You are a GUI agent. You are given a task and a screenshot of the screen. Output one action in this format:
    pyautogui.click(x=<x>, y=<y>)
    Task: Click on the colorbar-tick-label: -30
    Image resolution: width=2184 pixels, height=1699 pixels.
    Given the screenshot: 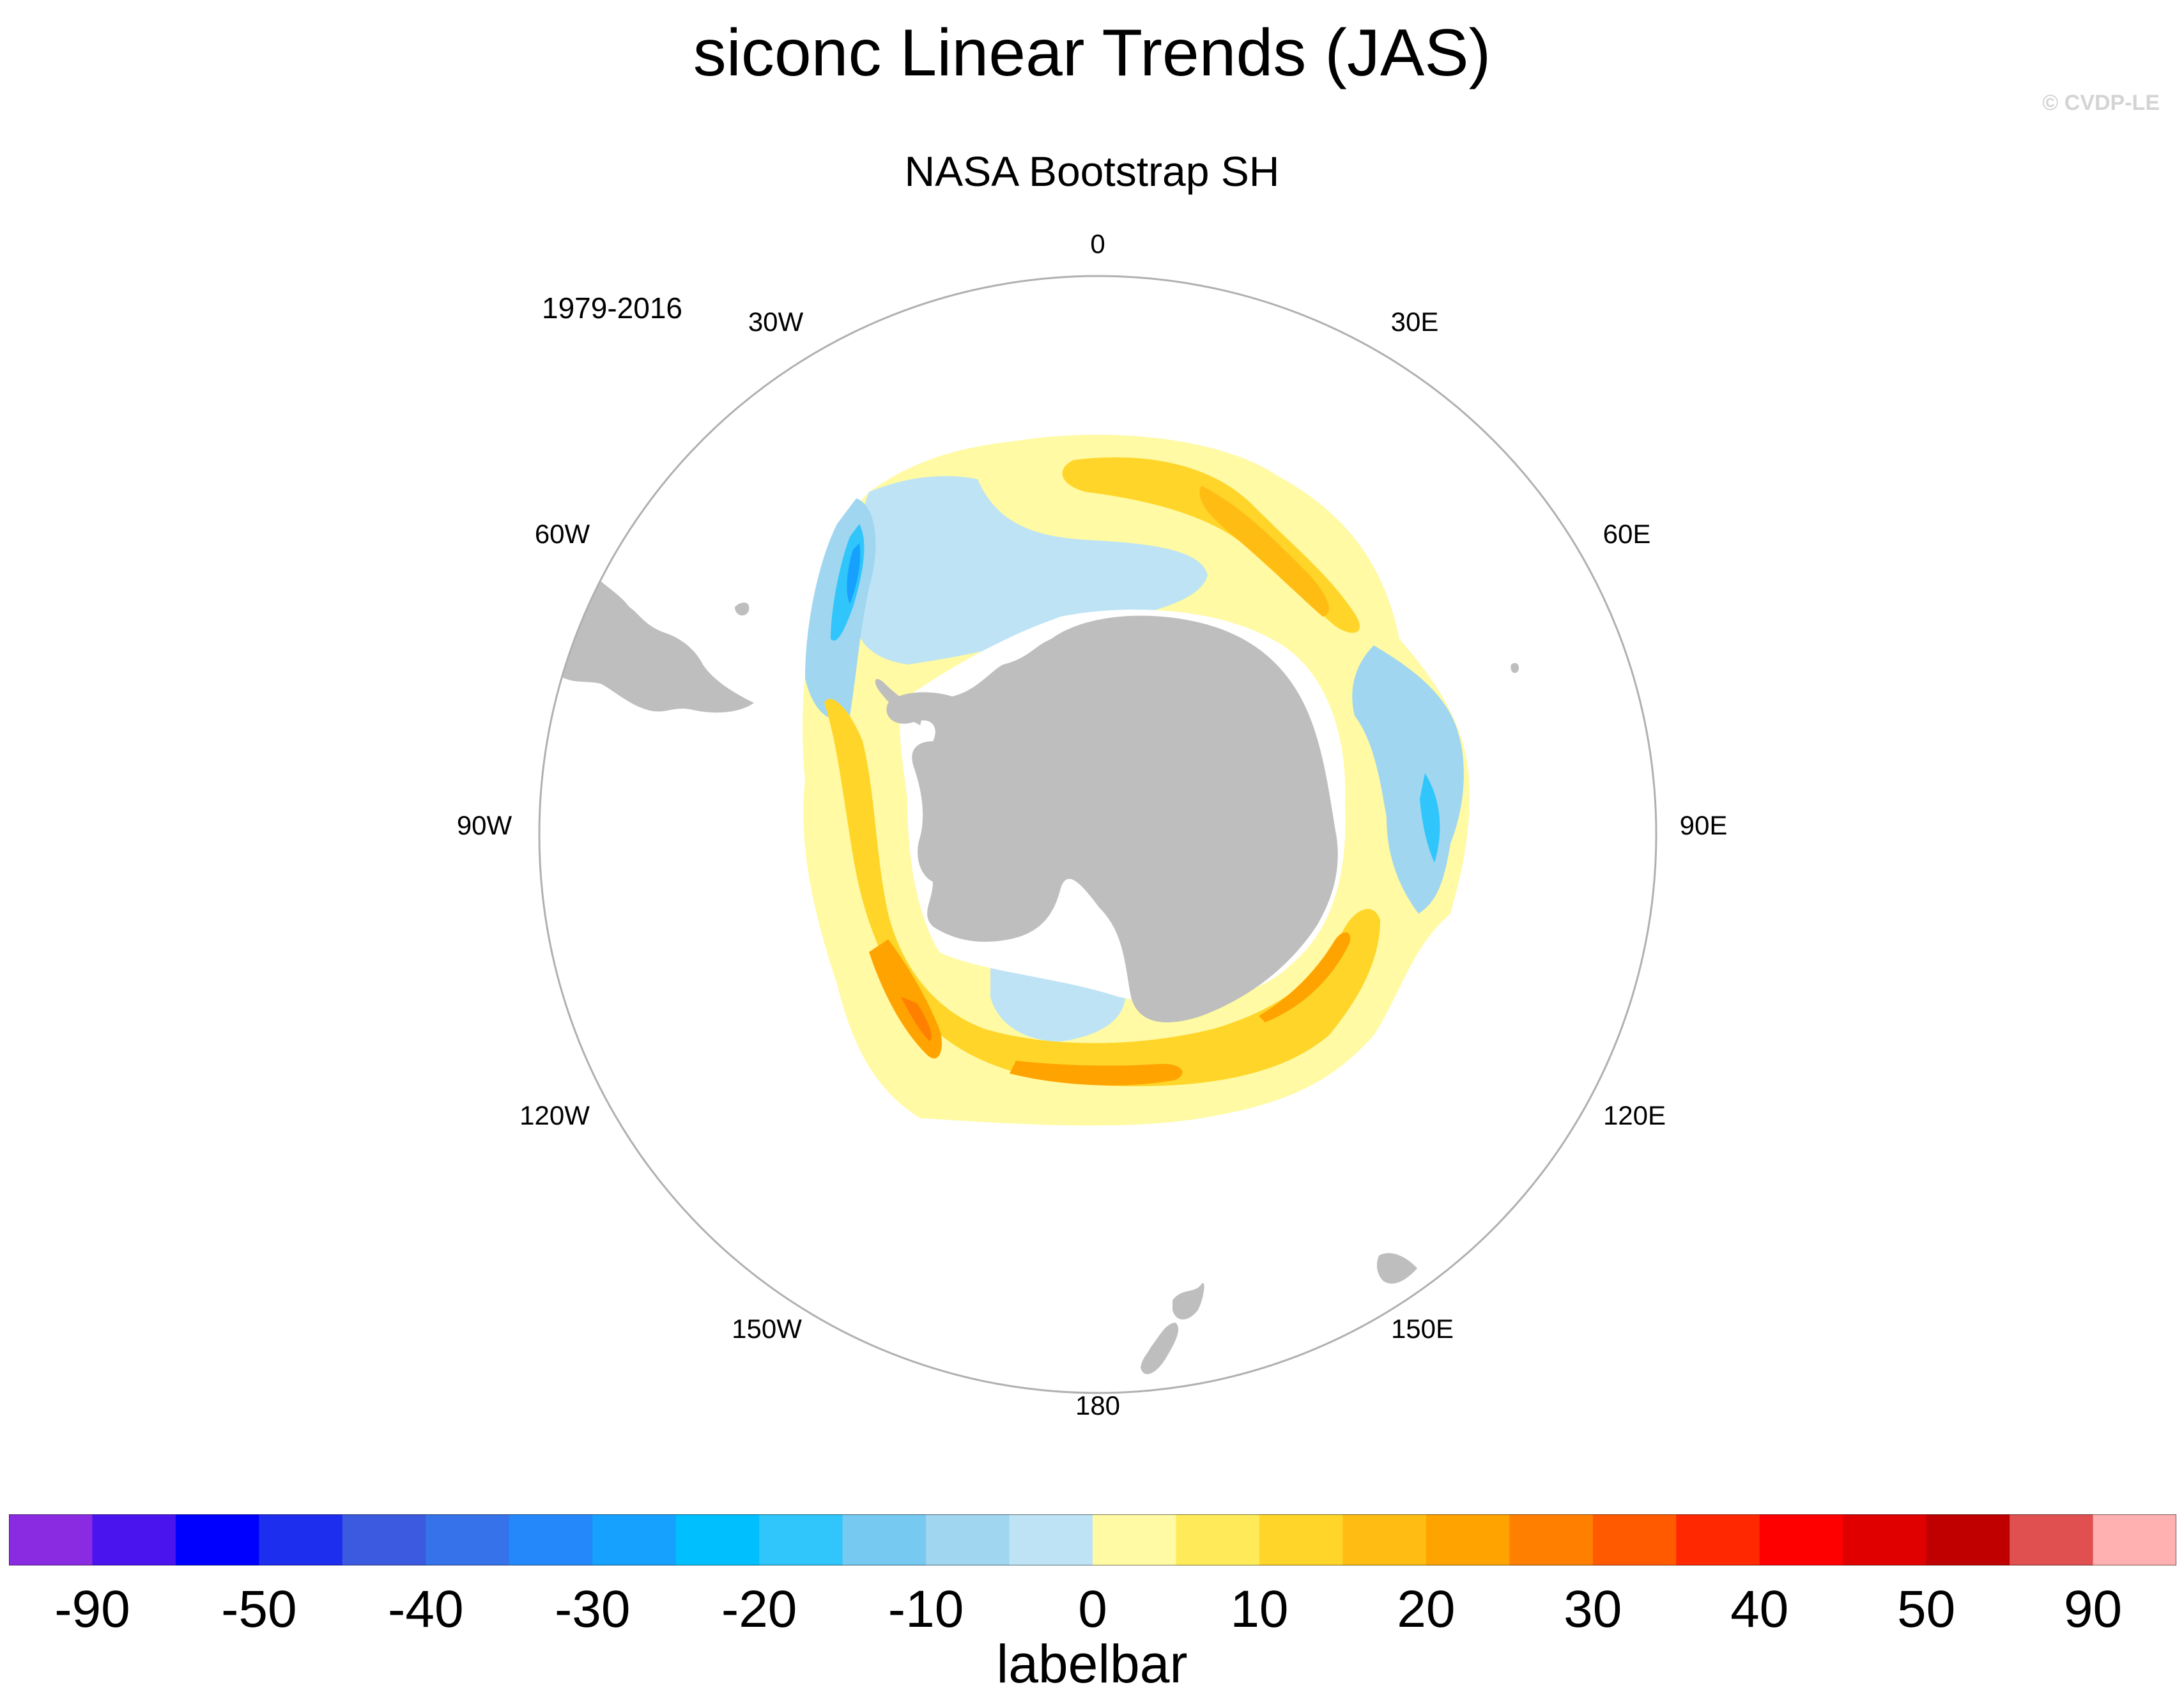 What is the action you would take?
    pyautogui.click(x=592, y=1609)
    